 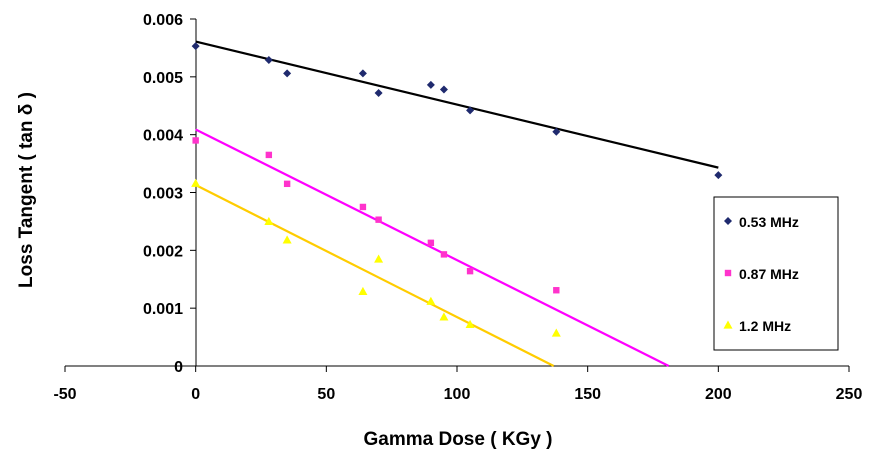 What do you see at coordinates (26, 190) in the screenshot?
I see `y-axis-title: Loss Tangent ( tan δ )` at bounding box center [26, 190].